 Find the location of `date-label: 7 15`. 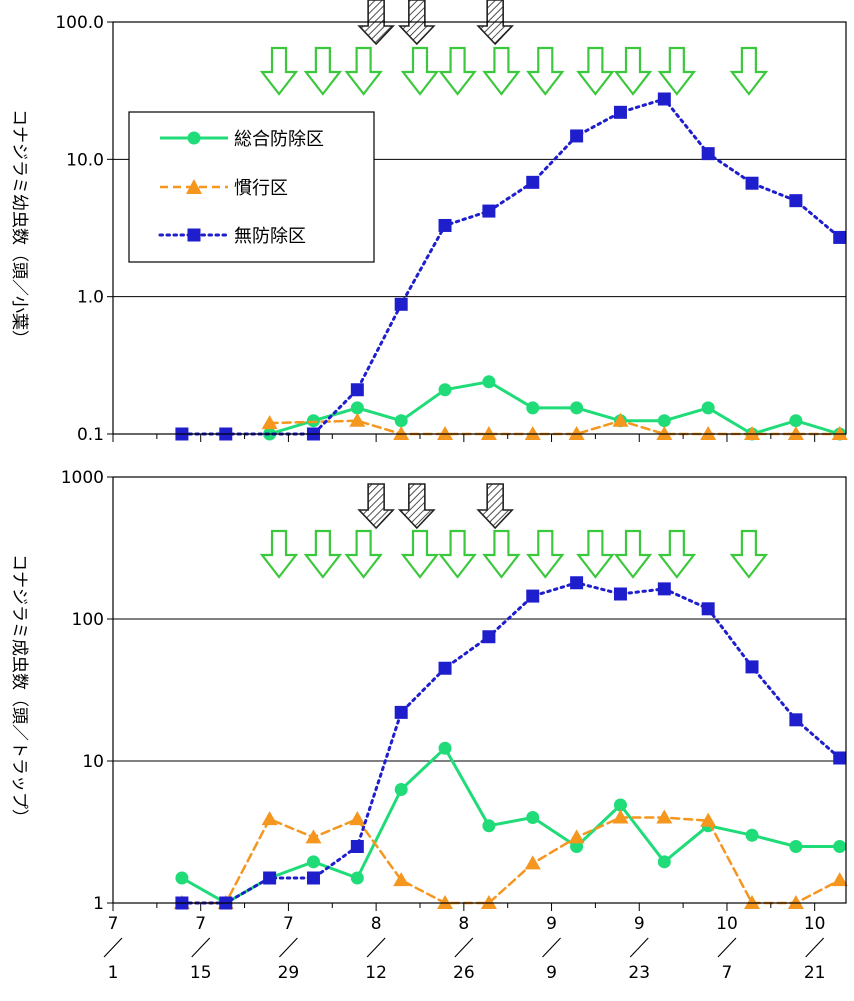

date-label: 7 15 is located at coordinates (201, 948).